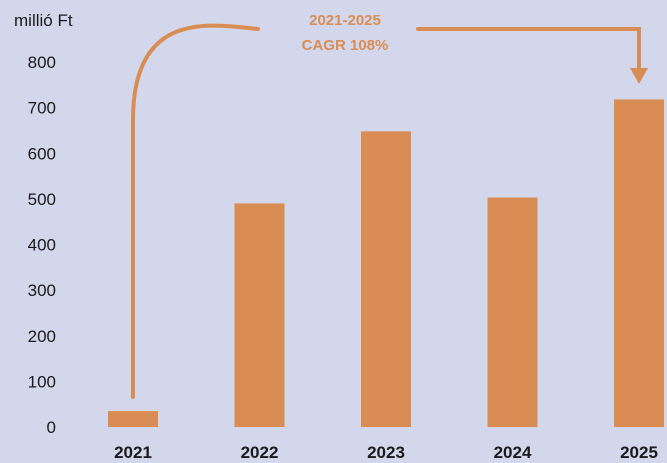  Describe the element at coordinates (639, 452) in the screenshot. I see `x-tick-label: 2025` at that location.